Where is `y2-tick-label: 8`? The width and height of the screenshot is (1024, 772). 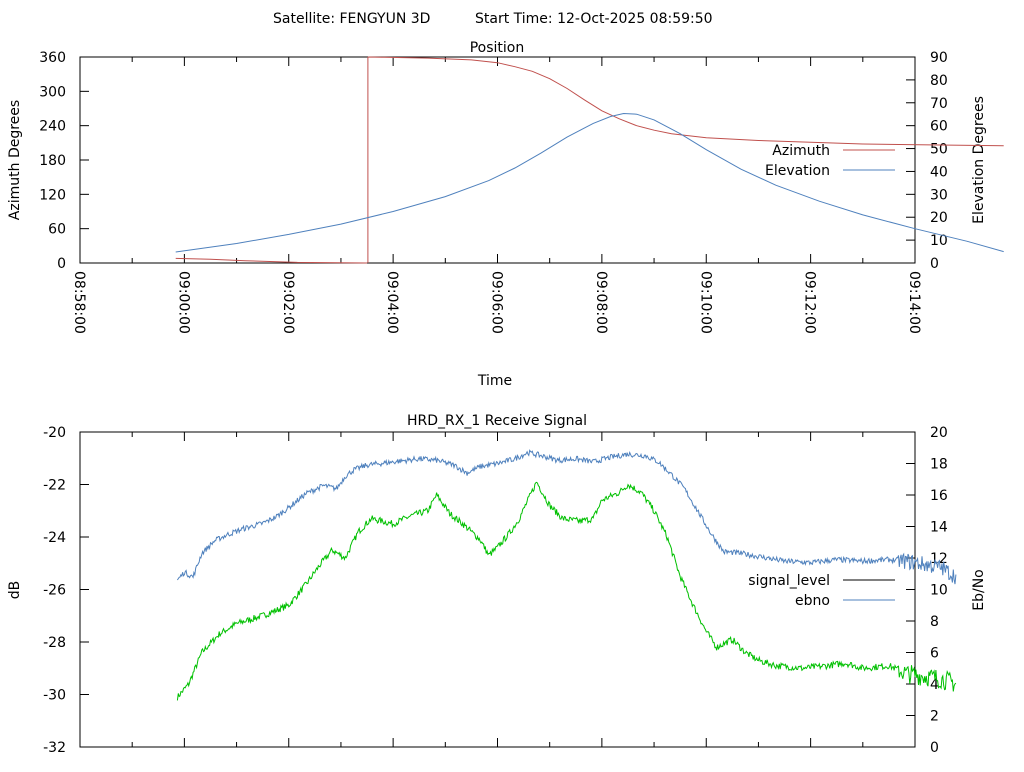 y2-tick-label: 8 is located at coordinates (934, 622).